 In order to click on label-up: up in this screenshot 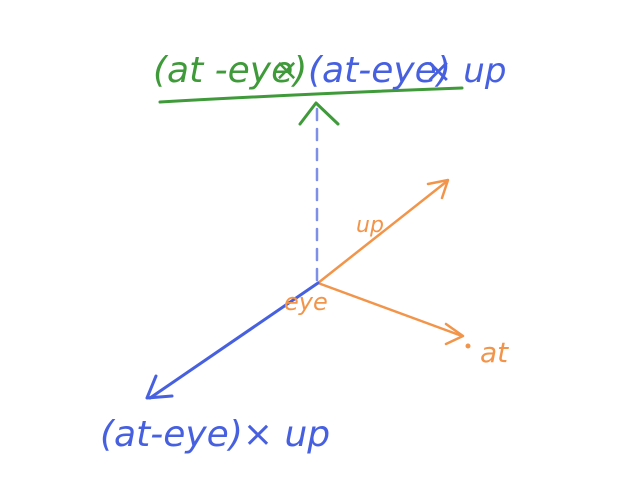, I will do `click(370, 225)`.